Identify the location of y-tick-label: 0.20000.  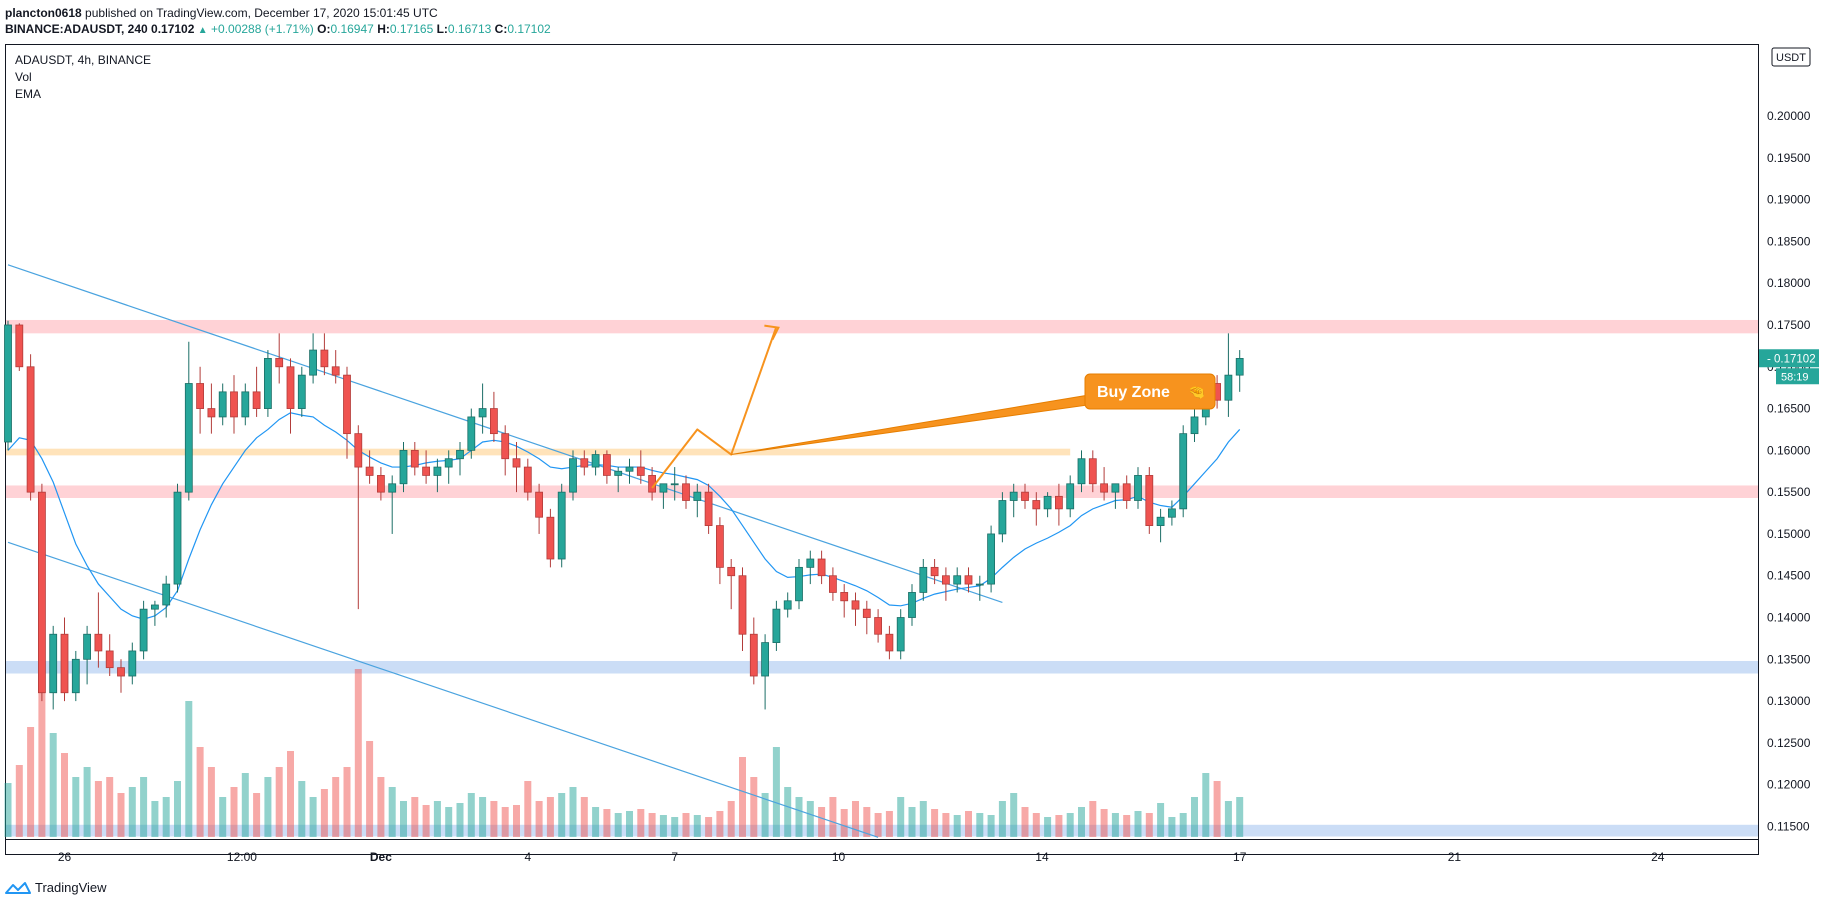
(1789, 116).